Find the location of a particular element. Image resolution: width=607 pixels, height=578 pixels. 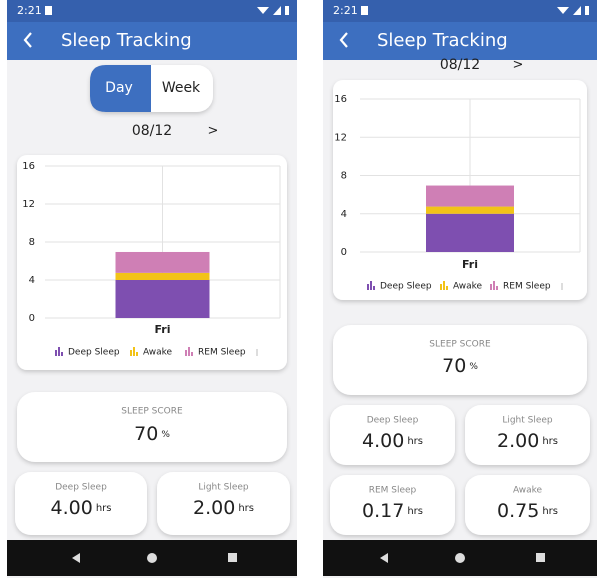

stat-value: 0.17 hrs is located at coordinates (392, 511).